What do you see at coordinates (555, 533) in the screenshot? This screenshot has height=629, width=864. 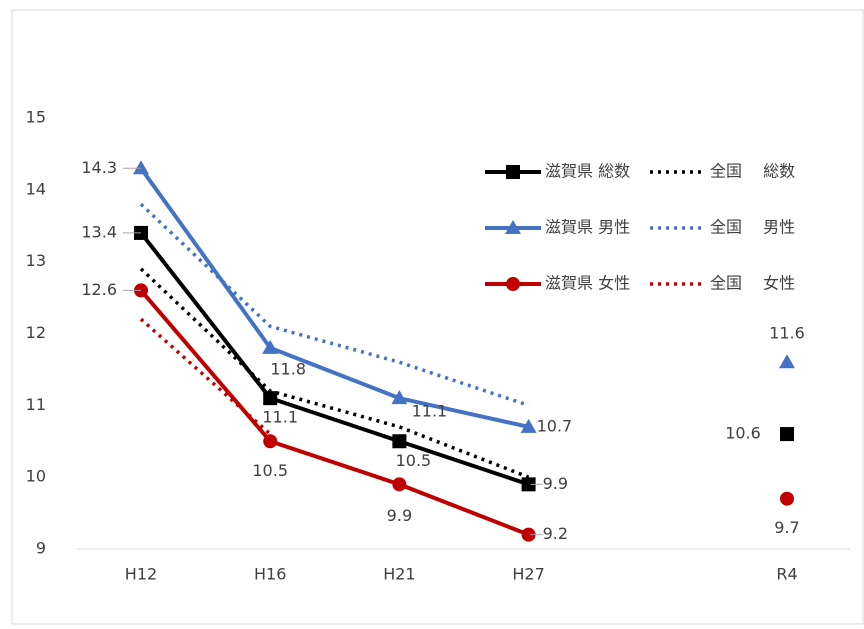 I see `data-label: 9.2` at bounding box center [555, 533].